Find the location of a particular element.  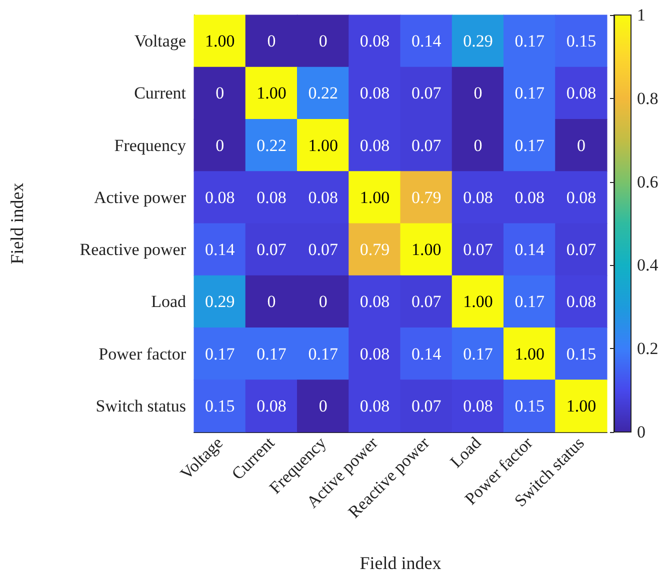

y-tick-label: Voltage is located at coordinates (160, 41).